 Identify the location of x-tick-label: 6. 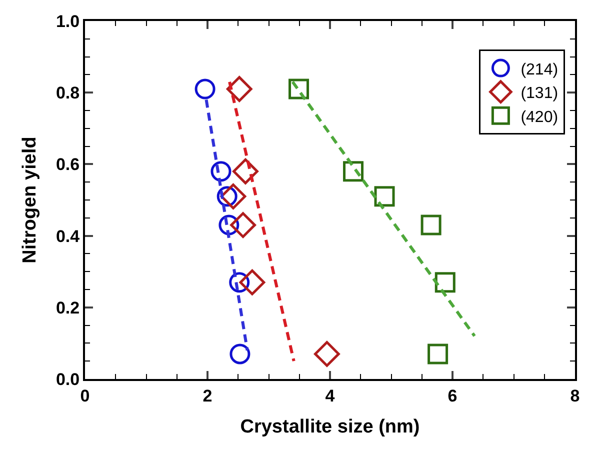
(453, 396).